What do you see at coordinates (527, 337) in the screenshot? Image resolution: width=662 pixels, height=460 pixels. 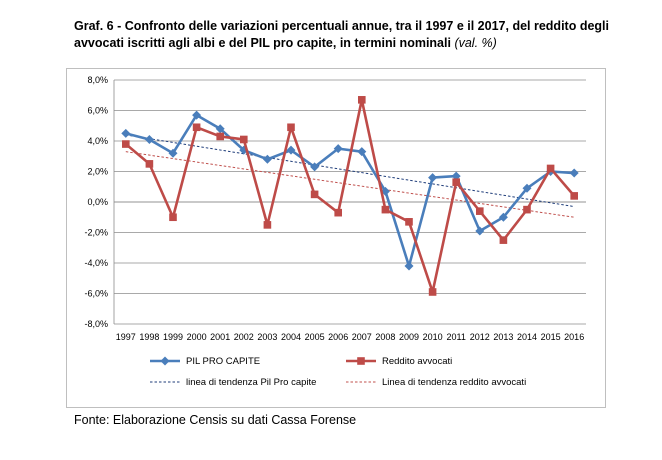 I see `x-tick-label: 2014` at bounding box center [527, 337].